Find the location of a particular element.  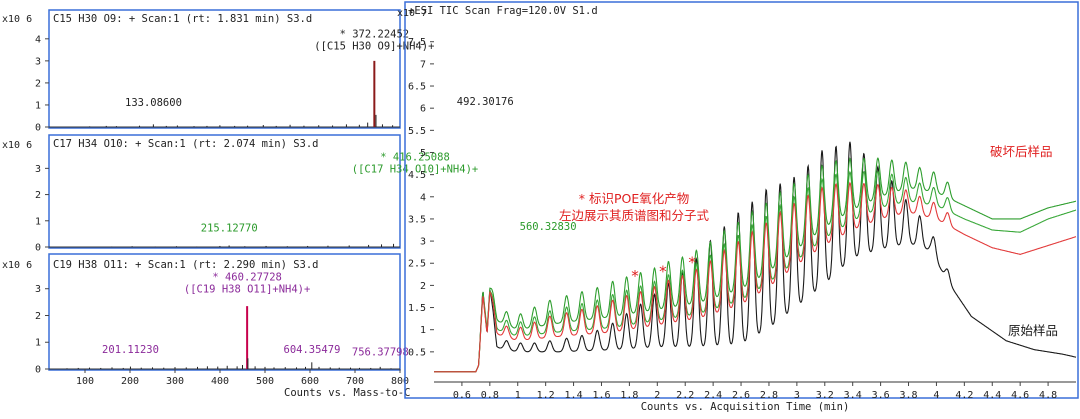

y-tick-label: 2.5 is located at coordinates (417, 264).